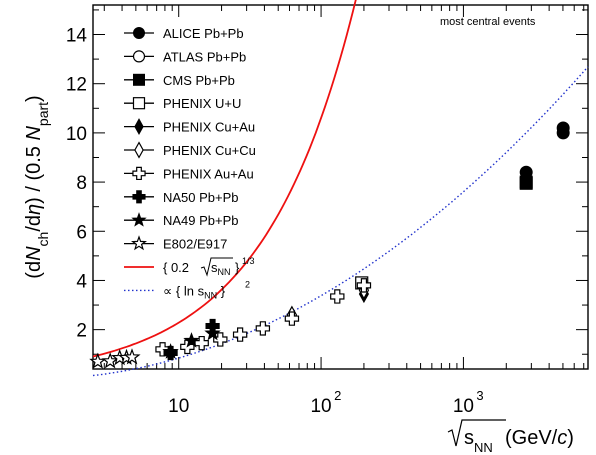 The width and height of the screenshot is (596, 455). I want to click on legend-marker-phenix-au-au, so click(139, 173).